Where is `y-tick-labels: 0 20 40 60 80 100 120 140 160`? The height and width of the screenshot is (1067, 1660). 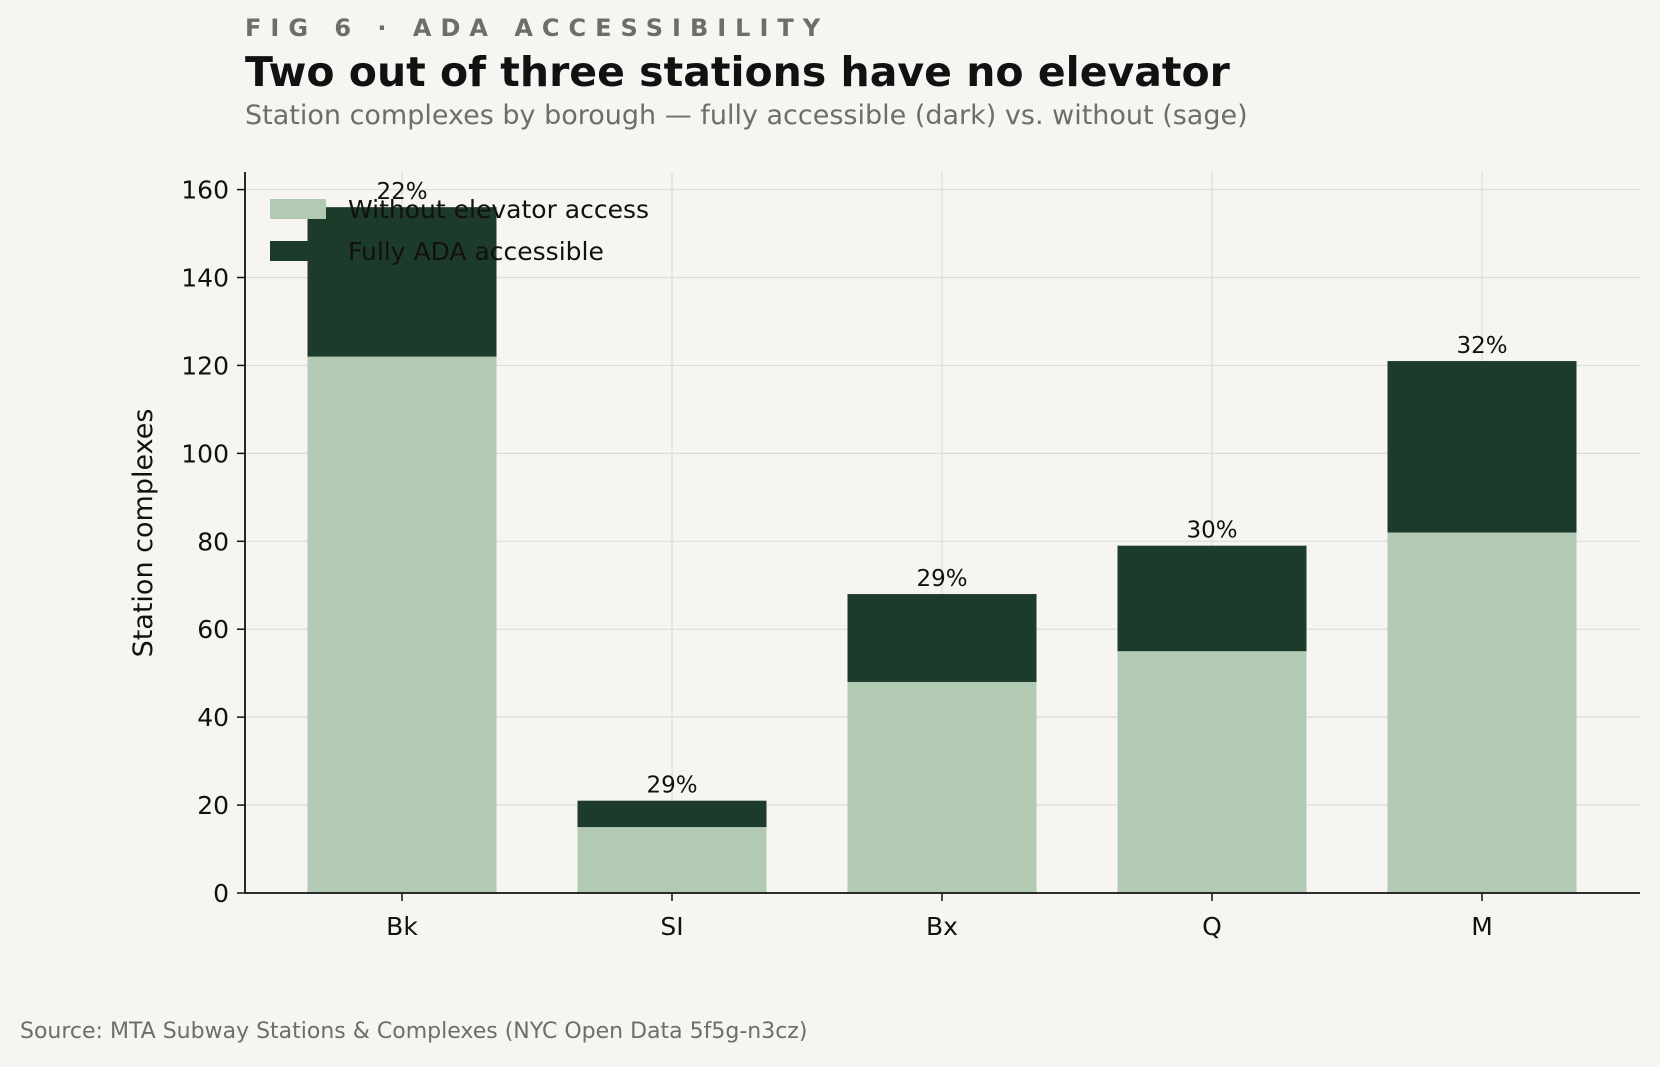
y-tick-labels: 0 20 40 60 80 100 120 140 160 is located at coordinates (205, 542).